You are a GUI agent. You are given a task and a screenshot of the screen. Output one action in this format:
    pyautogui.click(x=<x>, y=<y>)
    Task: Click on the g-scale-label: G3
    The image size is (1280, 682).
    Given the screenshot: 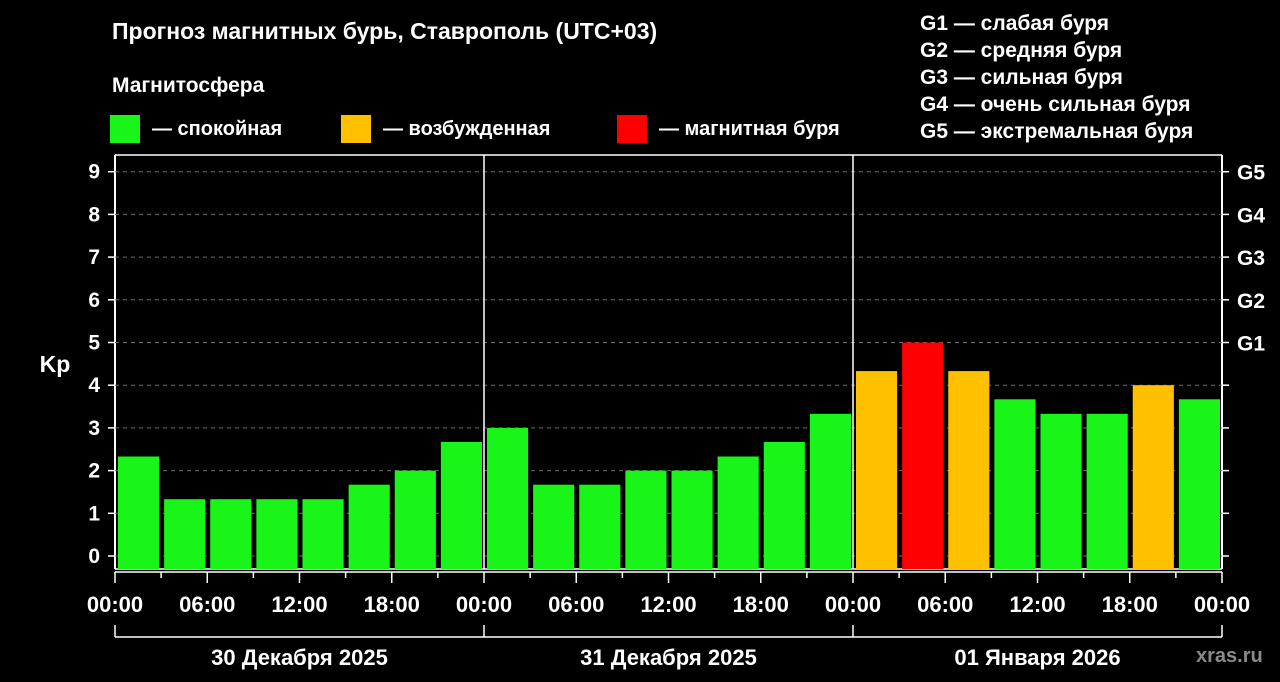 What is the action you would take?
    pyautogui.click(x=1251, y=258)
    